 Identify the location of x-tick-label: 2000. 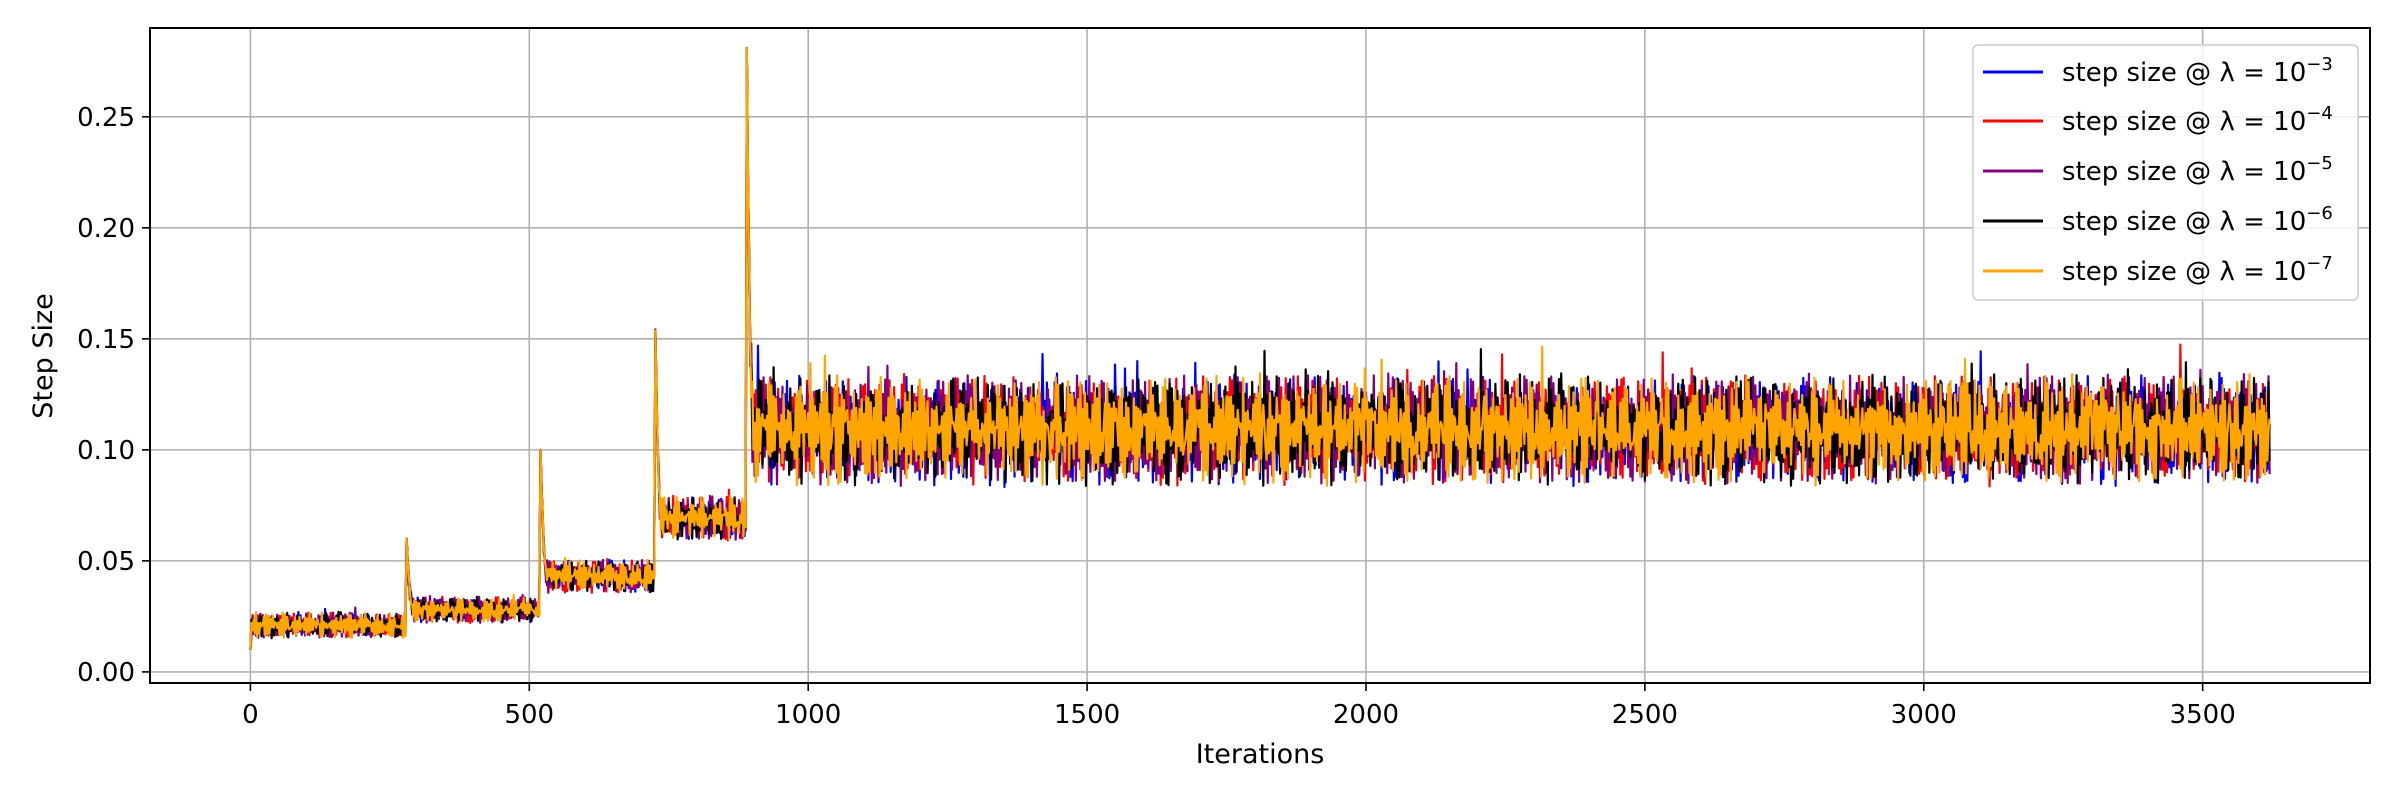
(1366, 715).